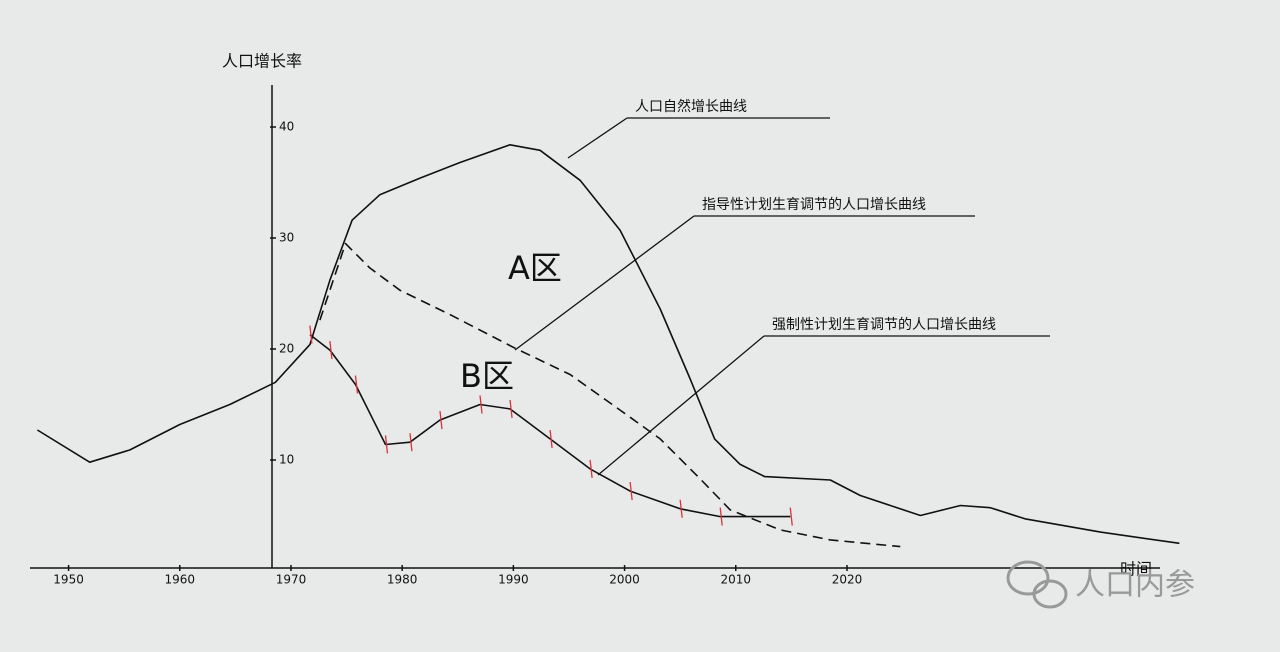 This screenshot has height=652, width=1280. I want to click on annotation: A区, so click(535, 268).